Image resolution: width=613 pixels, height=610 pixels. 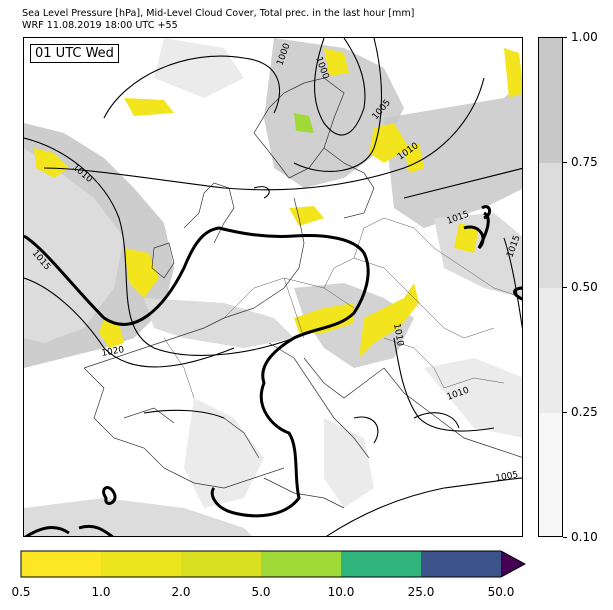 What do you see at coordinates (513, 564) in the screenshot?
I see `prec-cbar-extend-arrow` at bounding box center [513, 564].